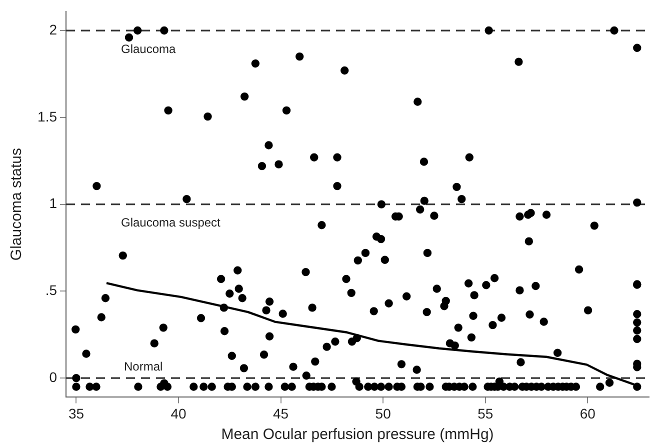  Describe the element at coordinates (171, 223) in the screenshot. I see `ref-line-label: Glaucoma suspect` at that location.